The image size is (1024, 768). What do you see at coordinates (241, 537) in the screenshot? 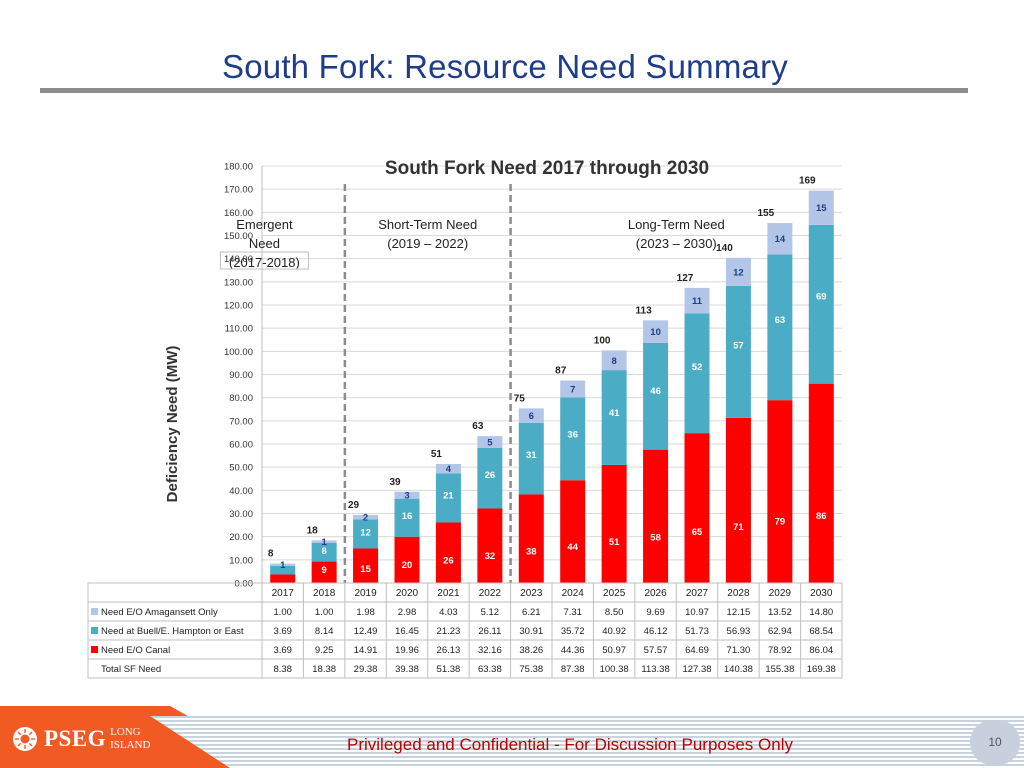
I see `y-tick-label: 20.00` at bounding box center [241, 537].